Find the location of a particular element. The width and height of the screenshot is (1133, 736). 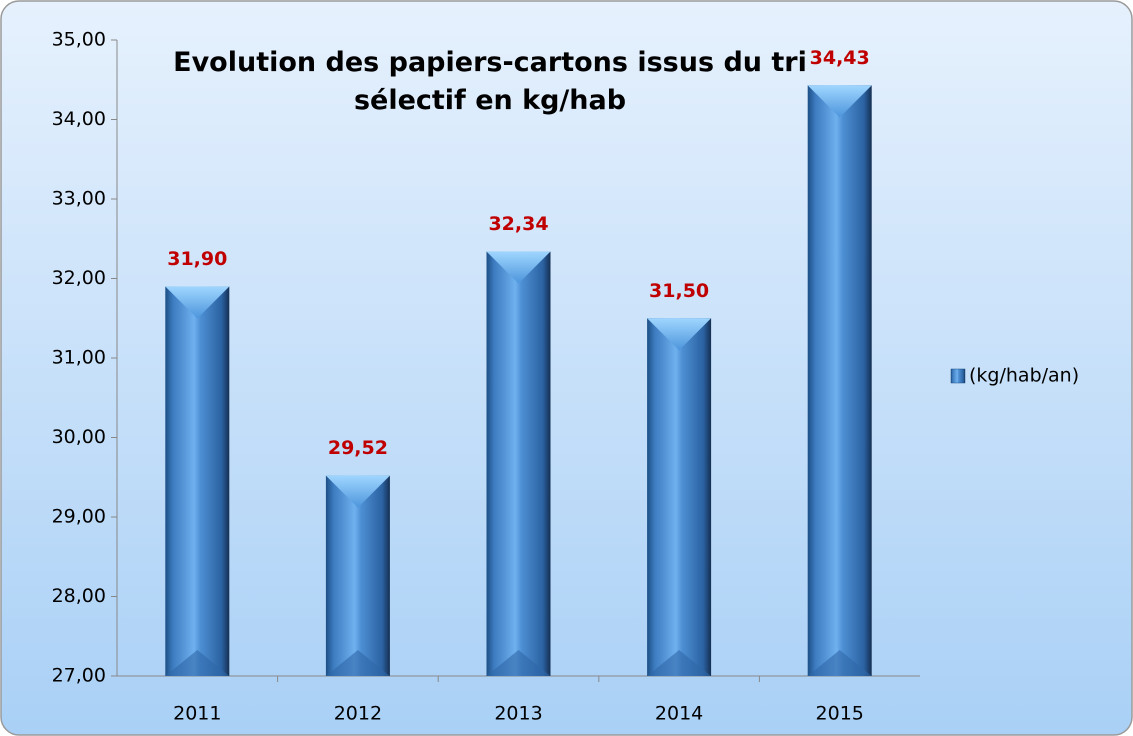

x-tick-label: 2015 is located at coordinates (840, 714).